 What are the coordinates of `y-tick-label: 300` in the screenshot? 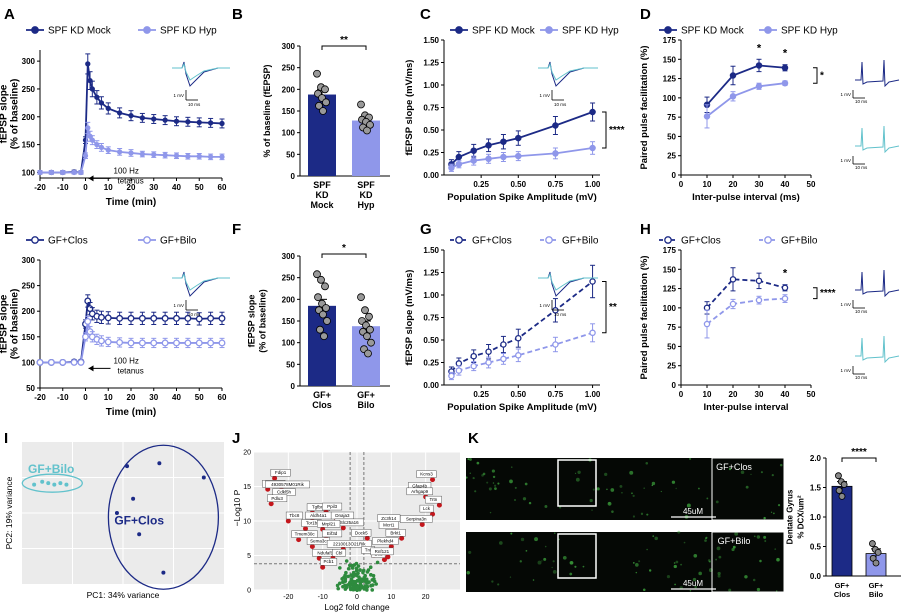 It's located at (29, 61).